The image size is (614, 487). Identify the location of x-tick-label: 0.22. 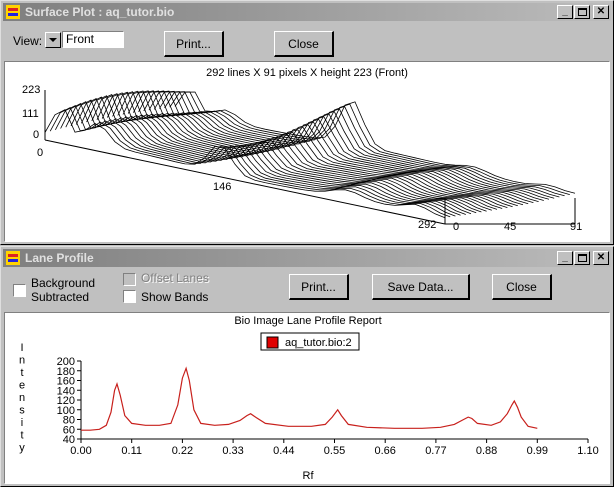
(182, 451).